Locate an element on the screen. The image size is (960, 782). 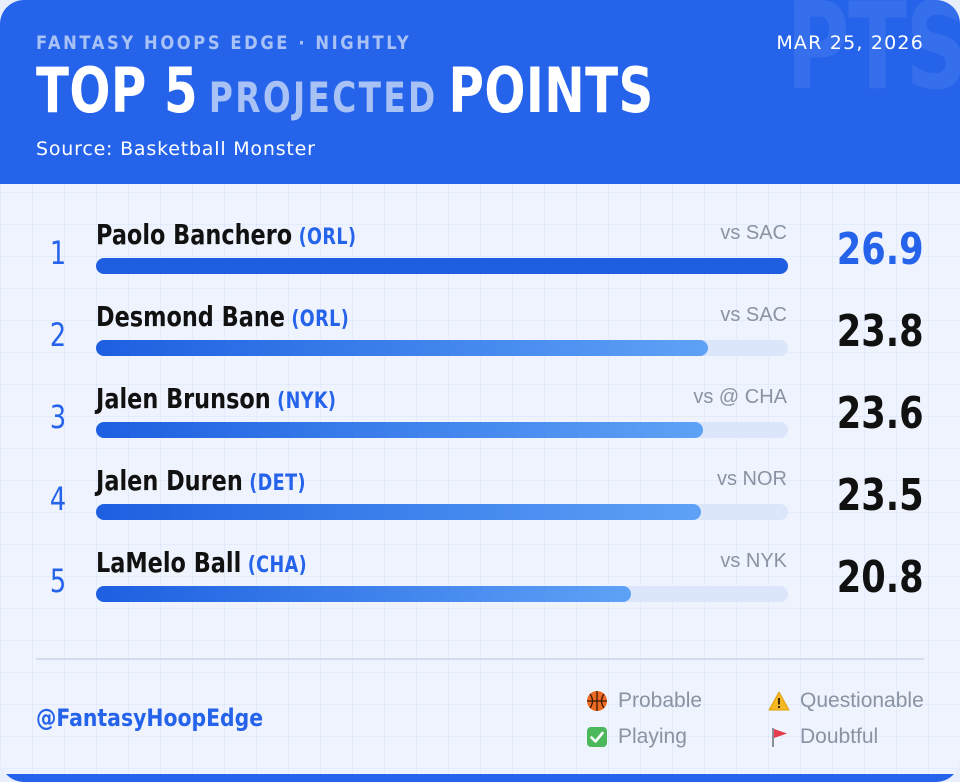
player-name-group: Paolo Banchero (ORL) is located at coordinates (226, 234).